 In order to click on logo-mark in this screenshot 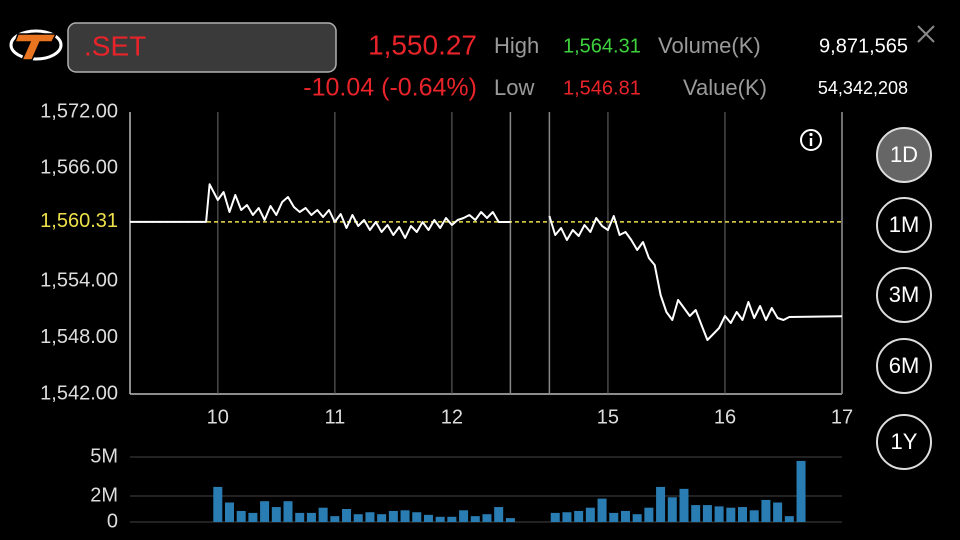, I will do `click(35, 47)`.